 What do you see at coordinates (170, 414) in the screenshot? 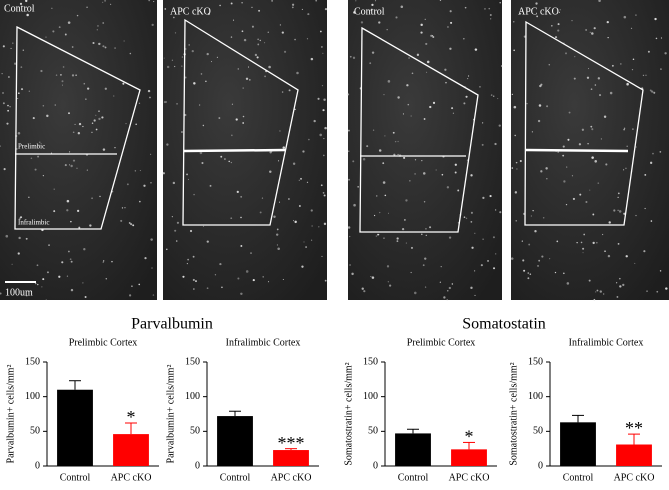
I see `y-axis-label: Parvalbumin+ cells/mm²` at bounding box center [170, 414].